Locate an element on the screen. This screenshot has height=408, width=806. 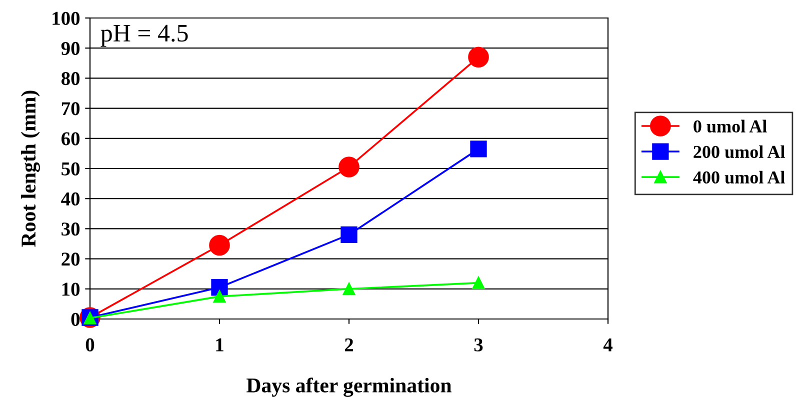
legend-label: 200 umol Al is located at coordinates (739, 151).